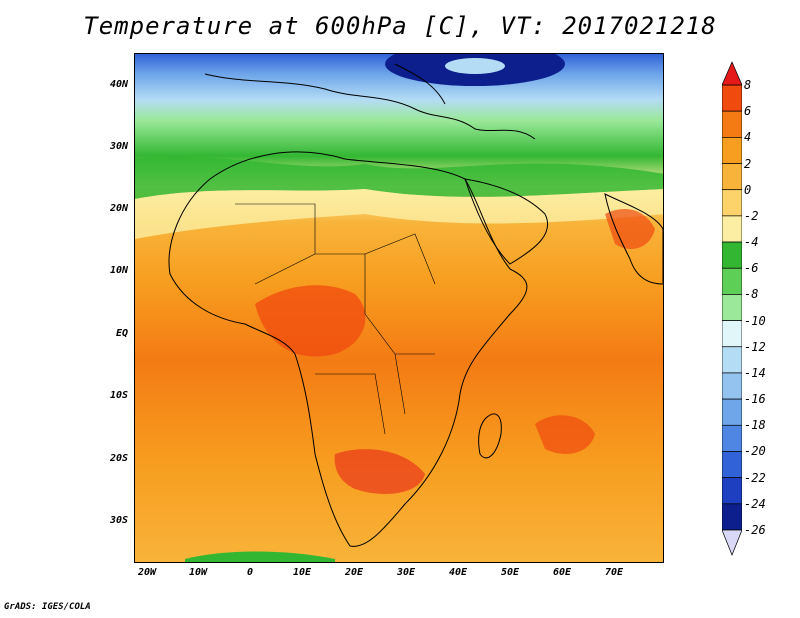  Describe the element at coordinates (354, 572) in the screenshot. I see `lon-label-20e: 20E` at that location.